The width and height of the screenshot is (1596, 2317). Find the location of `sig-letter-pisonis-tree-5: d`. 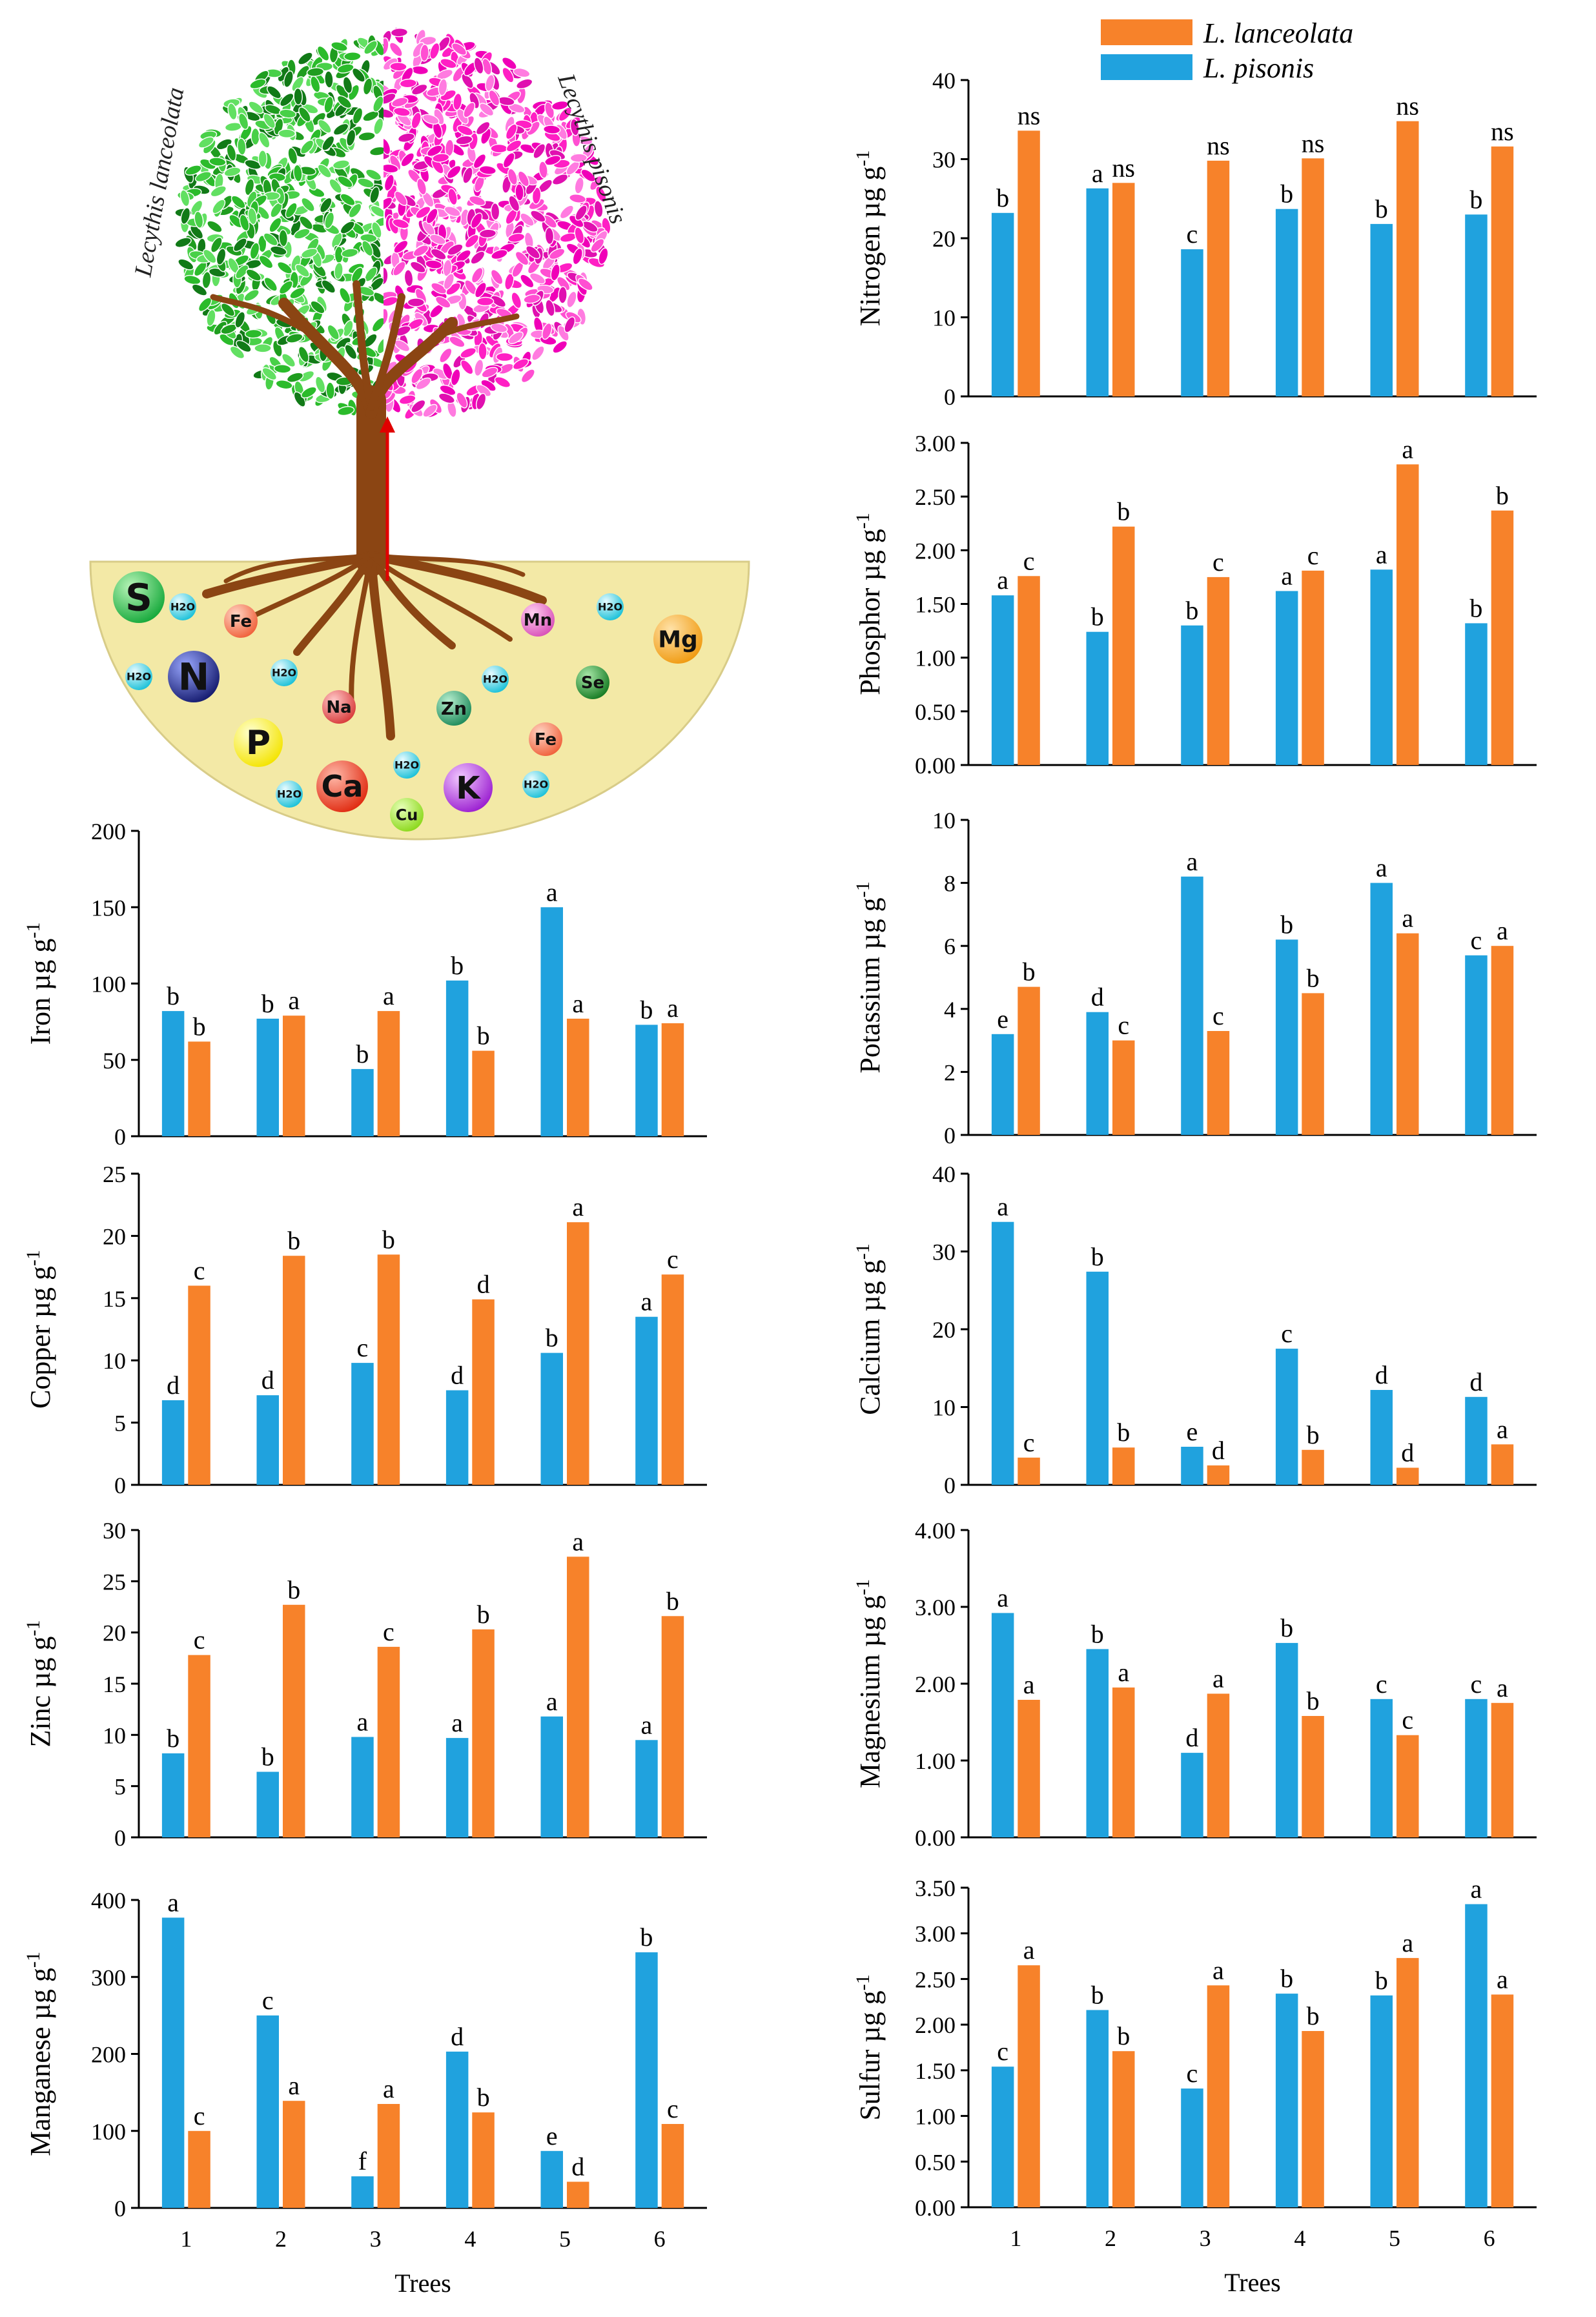

sig-letter-pisonis-tree-5: d is located at coordinates (1382, 1374).